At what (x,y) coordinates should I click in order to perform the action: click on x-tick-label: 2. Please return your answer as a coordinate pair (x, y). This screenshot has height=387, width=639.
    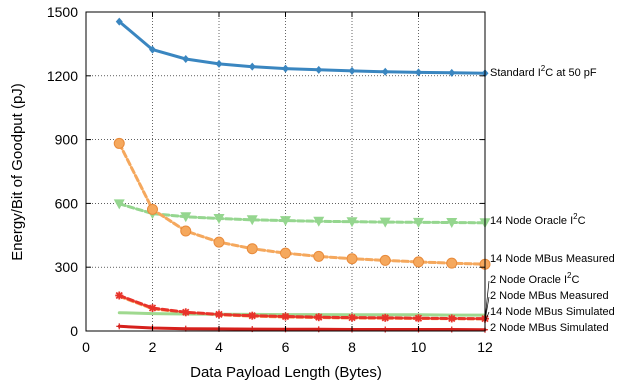
    Looking at the image, I should click on (153, 347).